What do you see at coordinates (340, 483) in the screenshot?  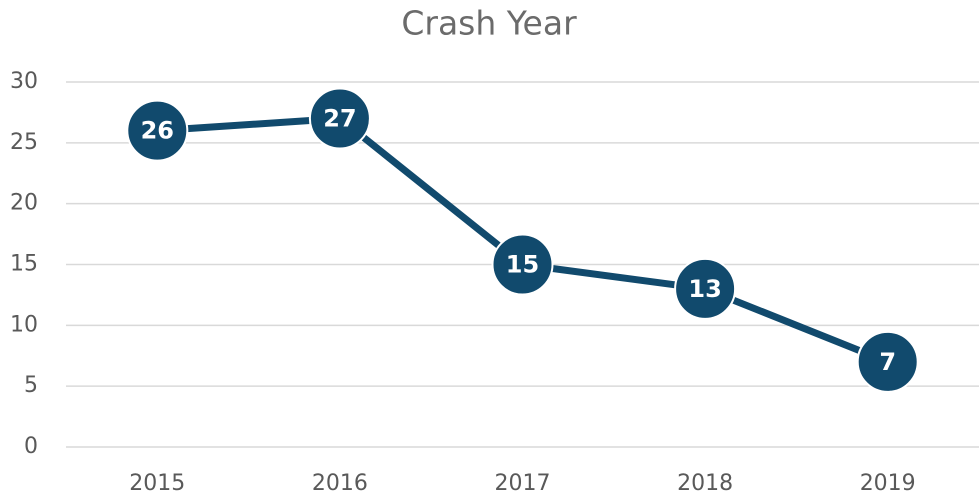 I see `x-tick-label: 2016` at bounding box center [340, 483].